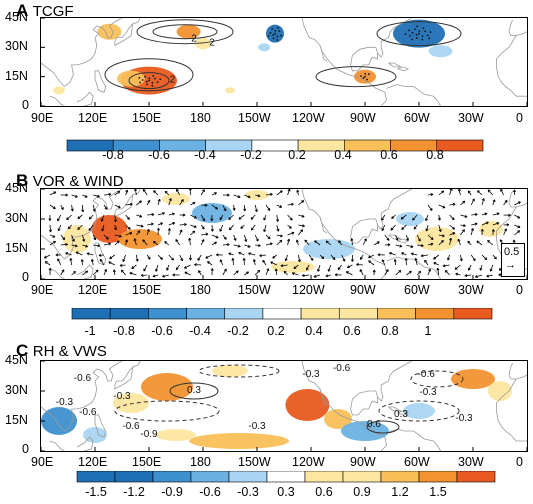  Describe the element at coordinates (383, 427) in the screenshot. I see `contour-solid` at that location.